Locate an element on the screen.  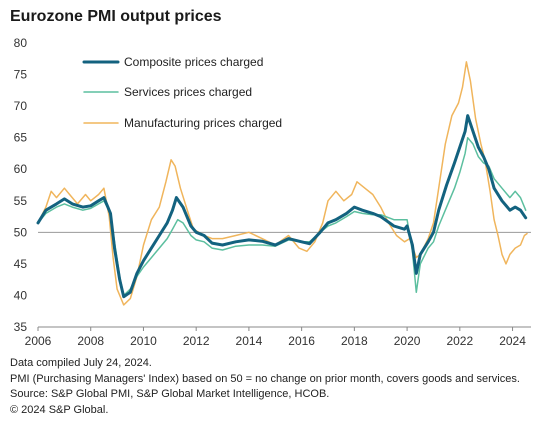
y-tick-label: 55 is located at coordinates (21, 201).